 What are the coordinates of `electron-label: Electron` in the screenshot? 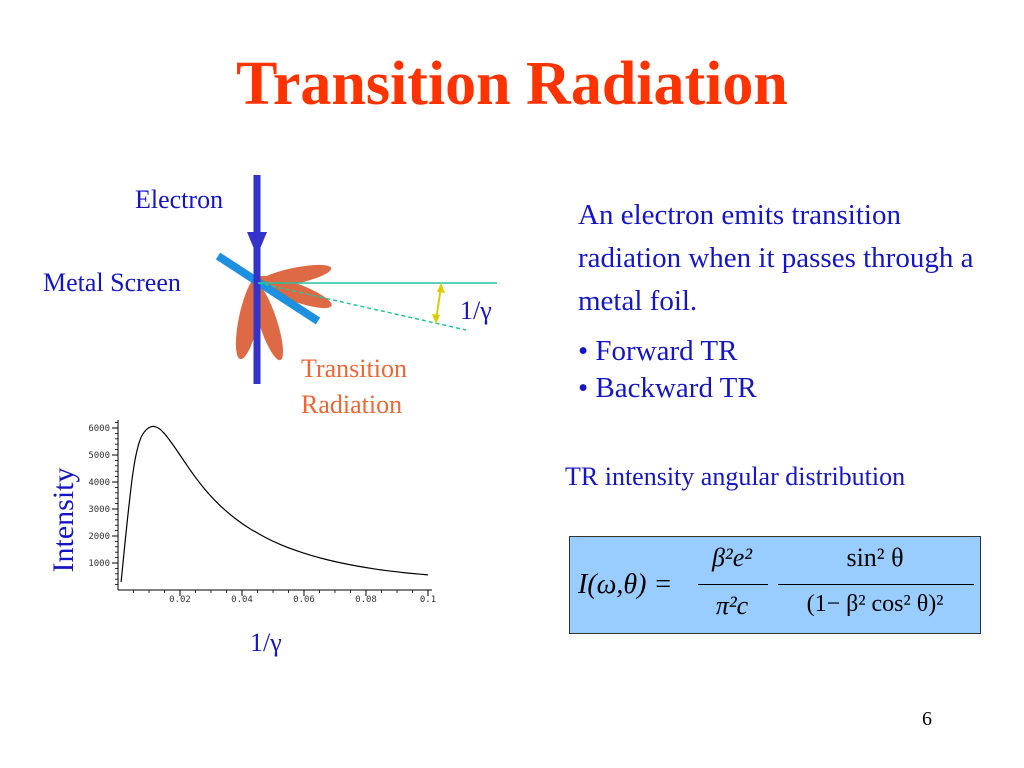 It's located at (179, 199).